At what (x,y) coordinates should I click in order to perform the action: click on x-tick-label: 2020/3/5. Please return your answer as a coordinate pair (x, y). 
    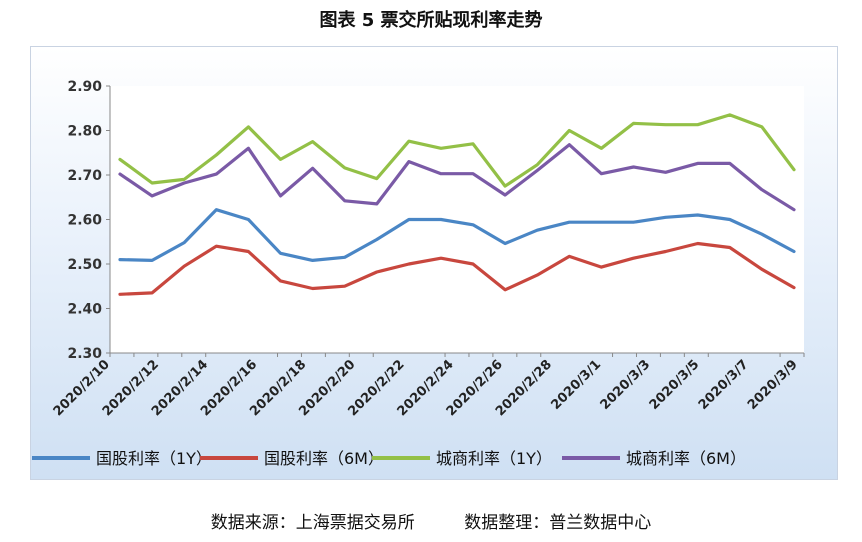
    Looking at the image, I should click on (675, 385).